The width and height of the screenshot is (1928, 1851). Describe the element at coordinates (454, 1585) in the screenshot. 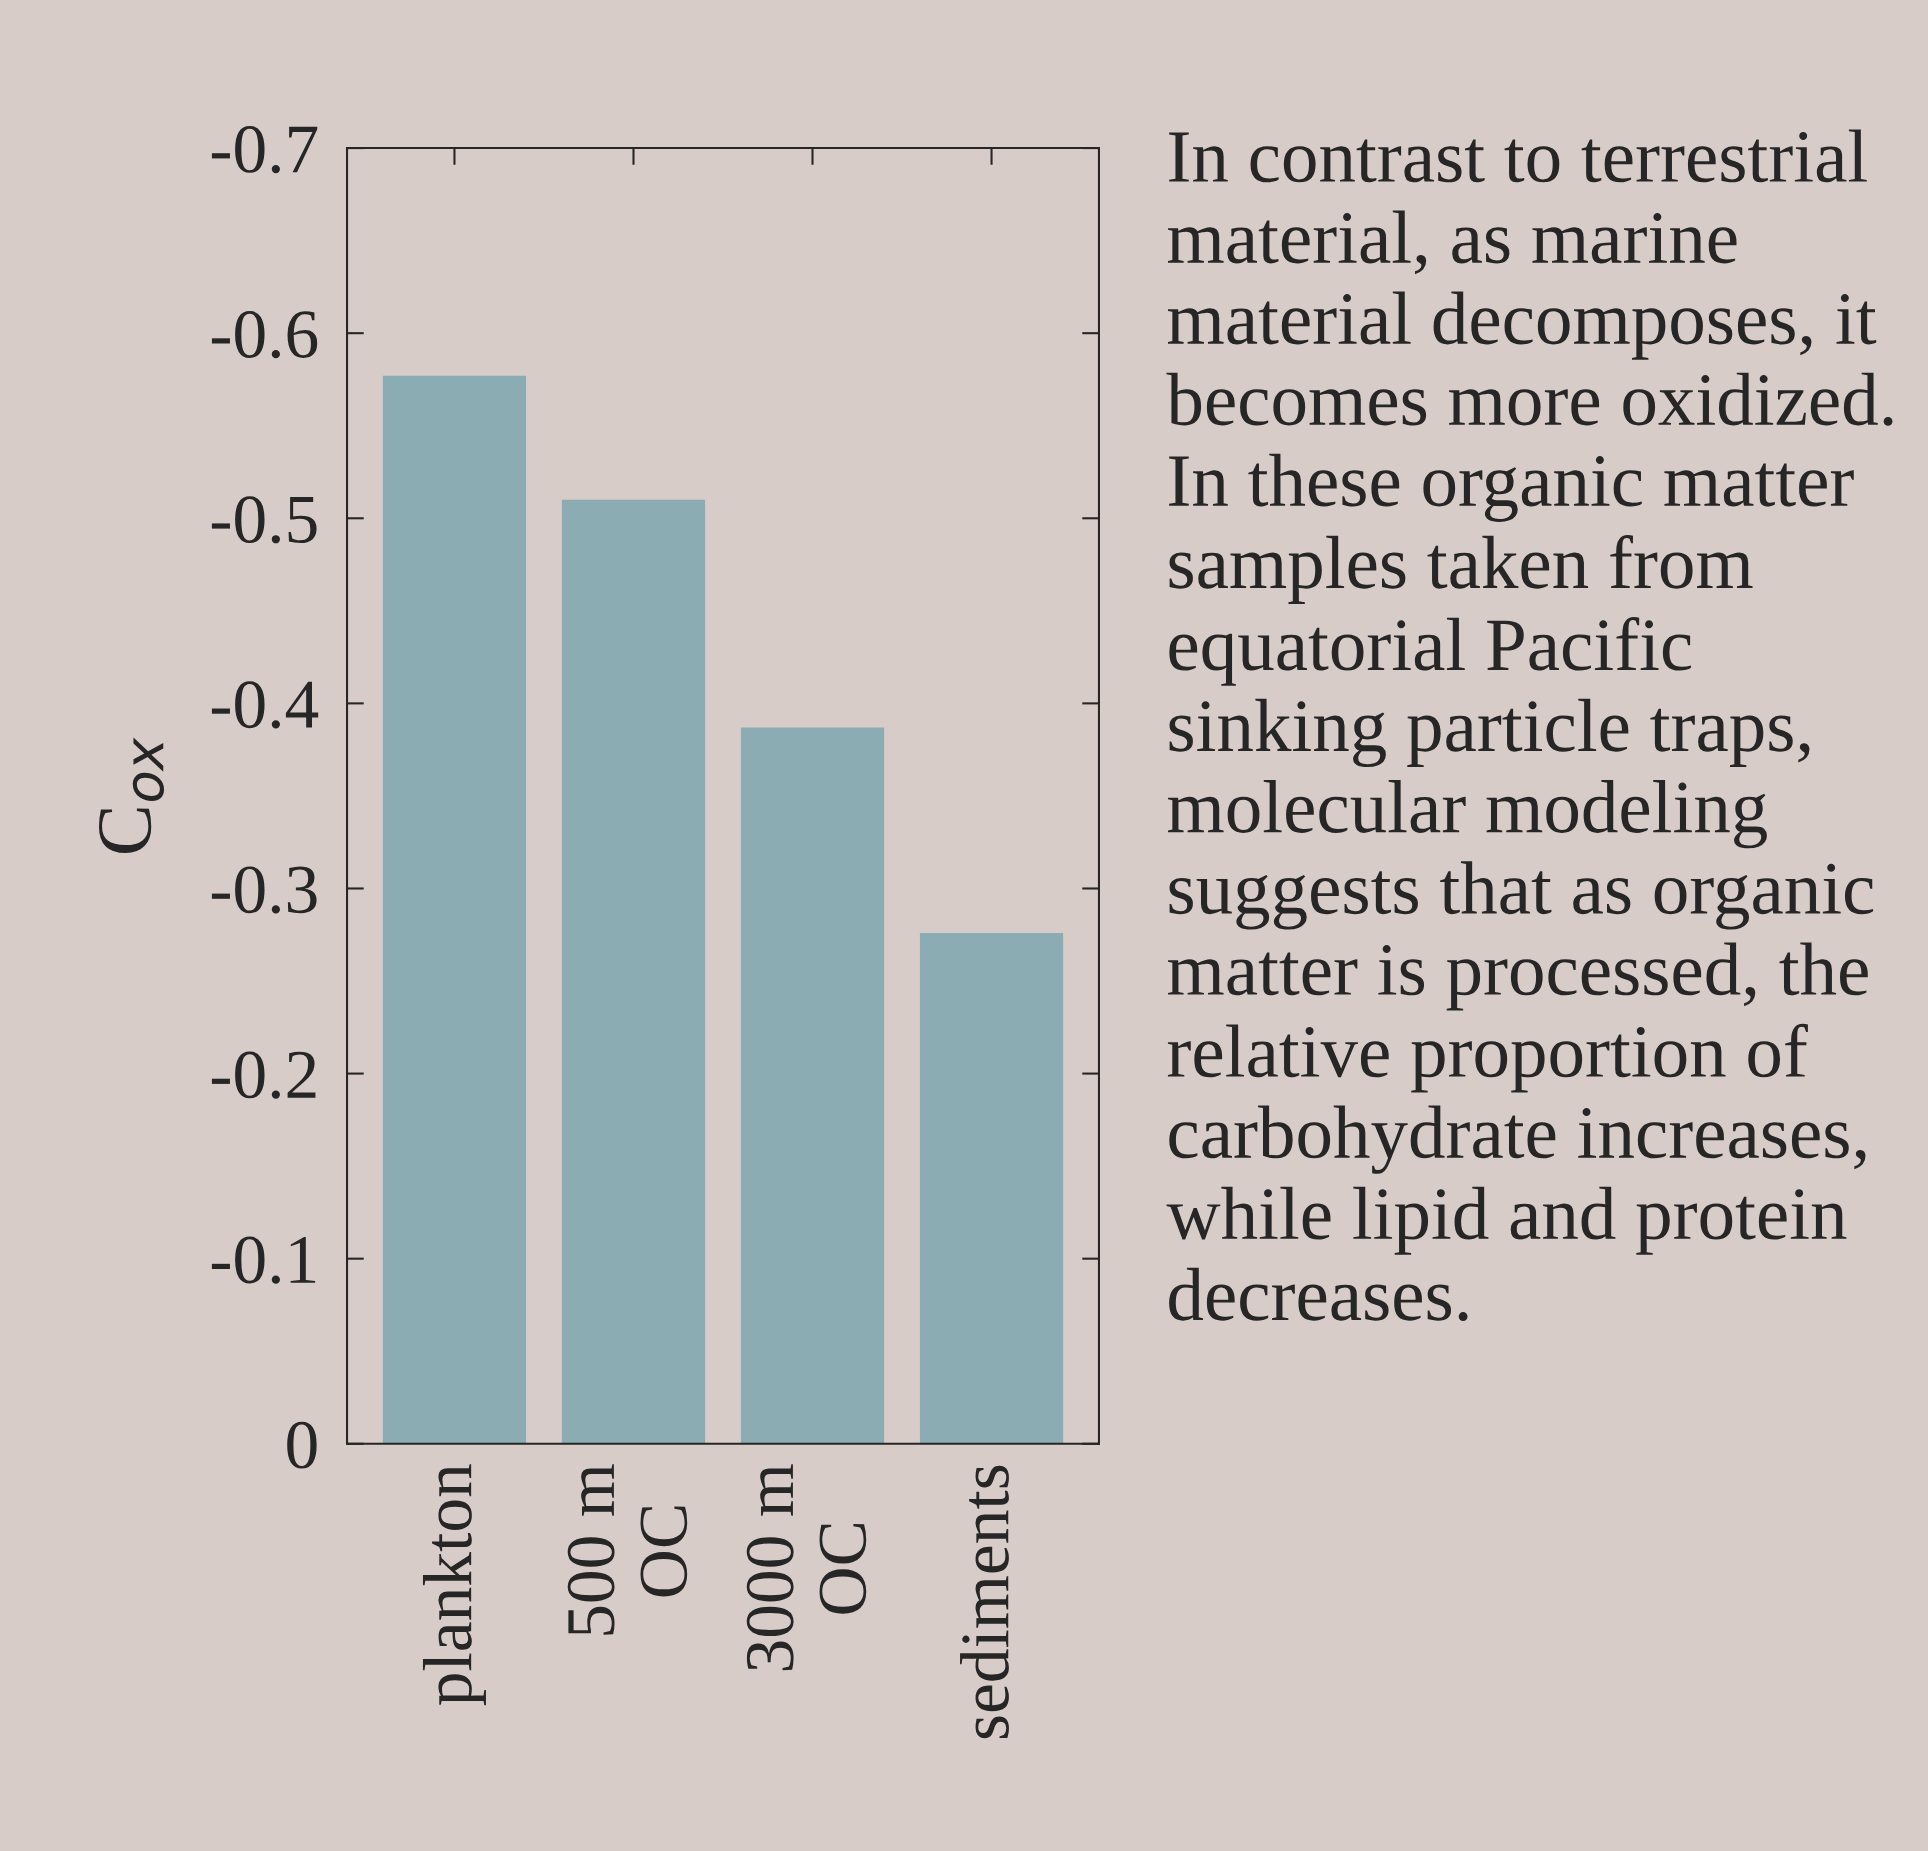

I see `x-tick-label: plankton` at that location.